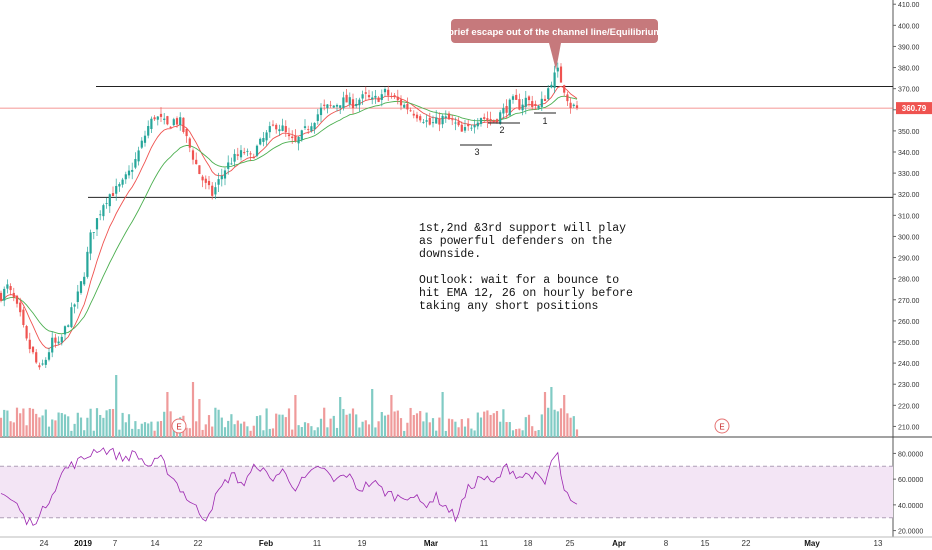  Describe the element at coordinates (722, 426) in the screenshot. I see `earnings-marker-2: E` at that location.